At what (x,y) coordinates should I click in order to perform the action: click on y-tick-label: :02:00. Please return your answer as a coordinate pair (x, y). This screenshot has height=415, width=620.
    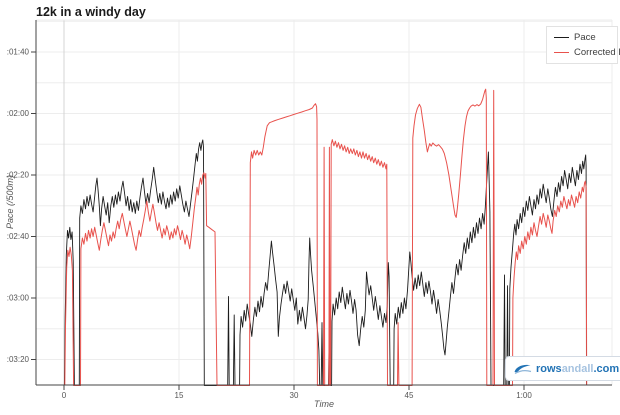
    Looking at the image, I should click on (18, 113).